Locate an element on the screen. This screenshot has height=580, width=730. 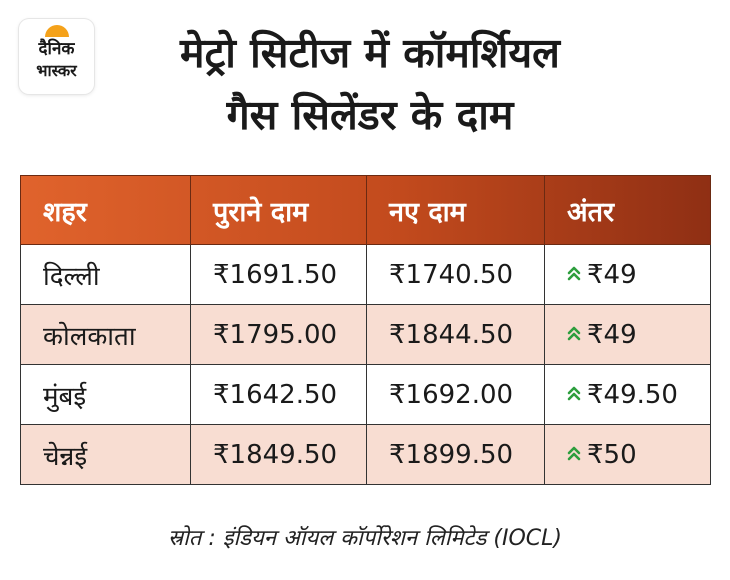
city-cell: मुंबई is located at coordinates (105, 394).